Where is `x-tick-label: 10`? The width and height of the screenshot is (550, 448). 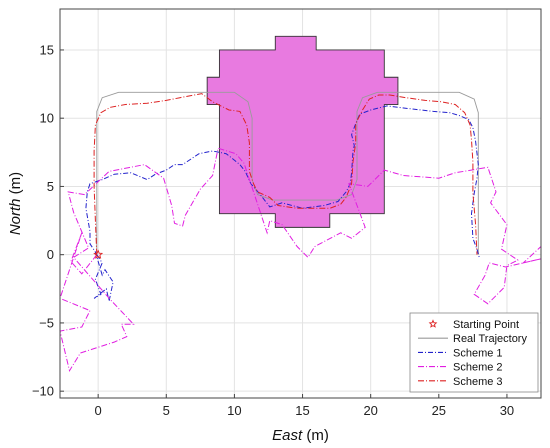 x-tick-label: 10 is located at coordinates (234, 410).